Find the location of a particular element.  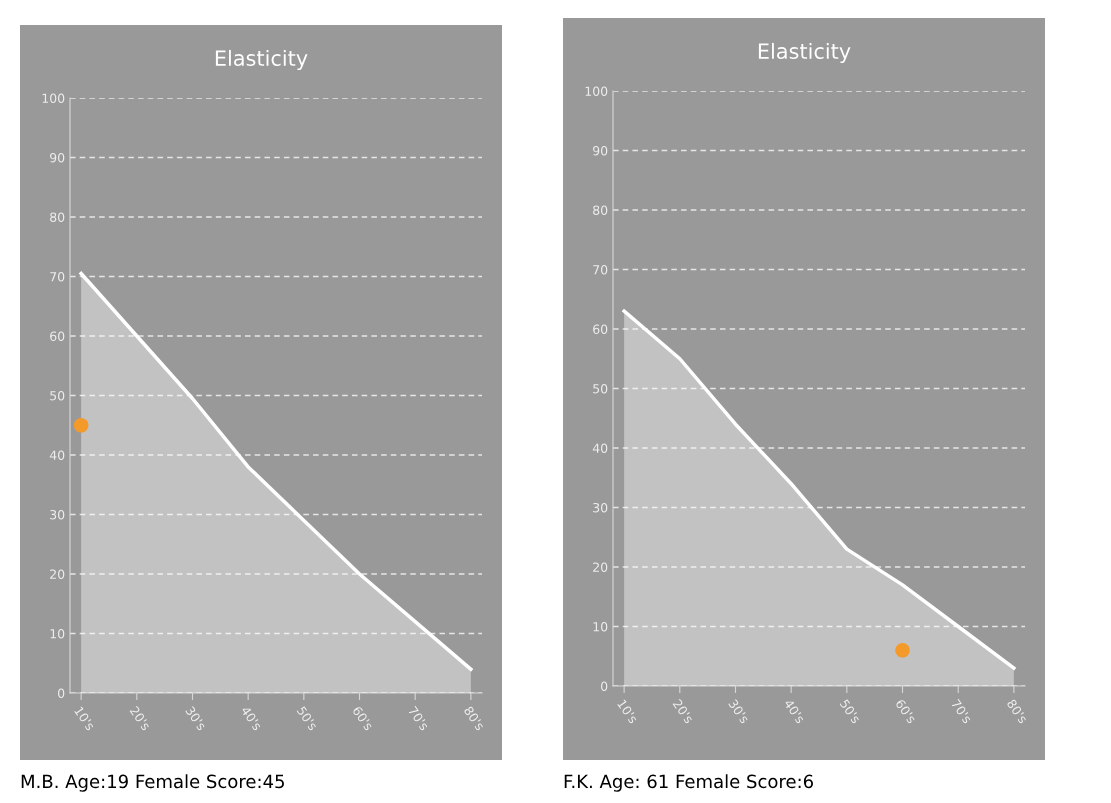

text: F.K. Age: 61 Female Score:6 is located at coordinates (688, 783).